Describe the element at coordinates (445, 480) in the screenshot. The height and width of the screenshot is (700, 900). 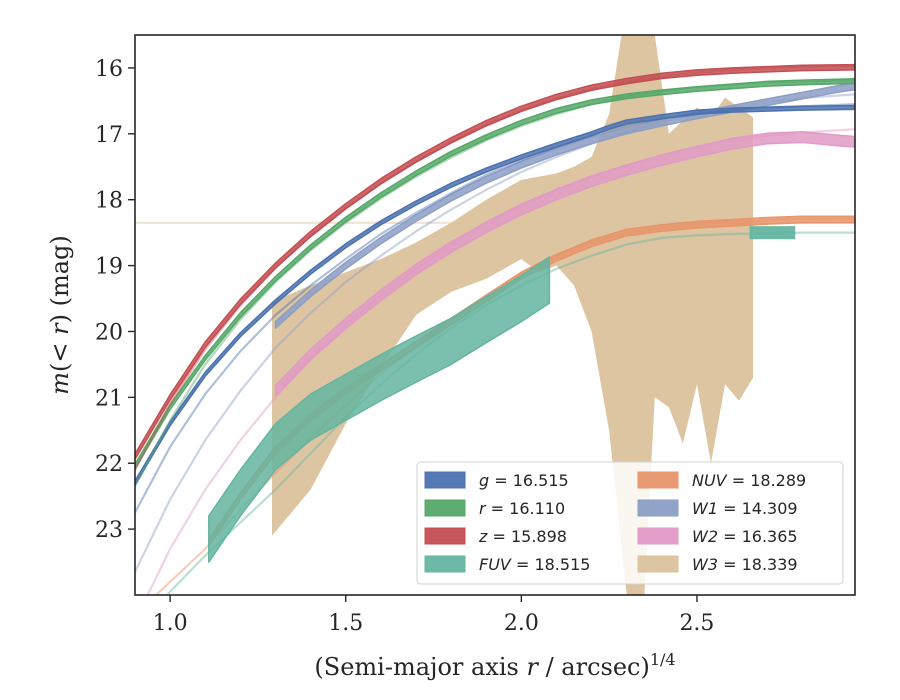
I see `legend-swatch-g` at that location.